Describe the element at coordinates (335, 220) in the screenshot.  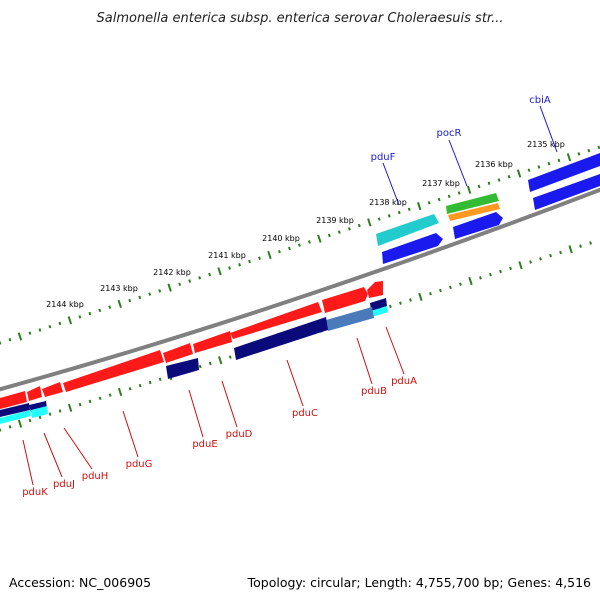
I see `ruler-tick-label: 2139 kbp` at that location.